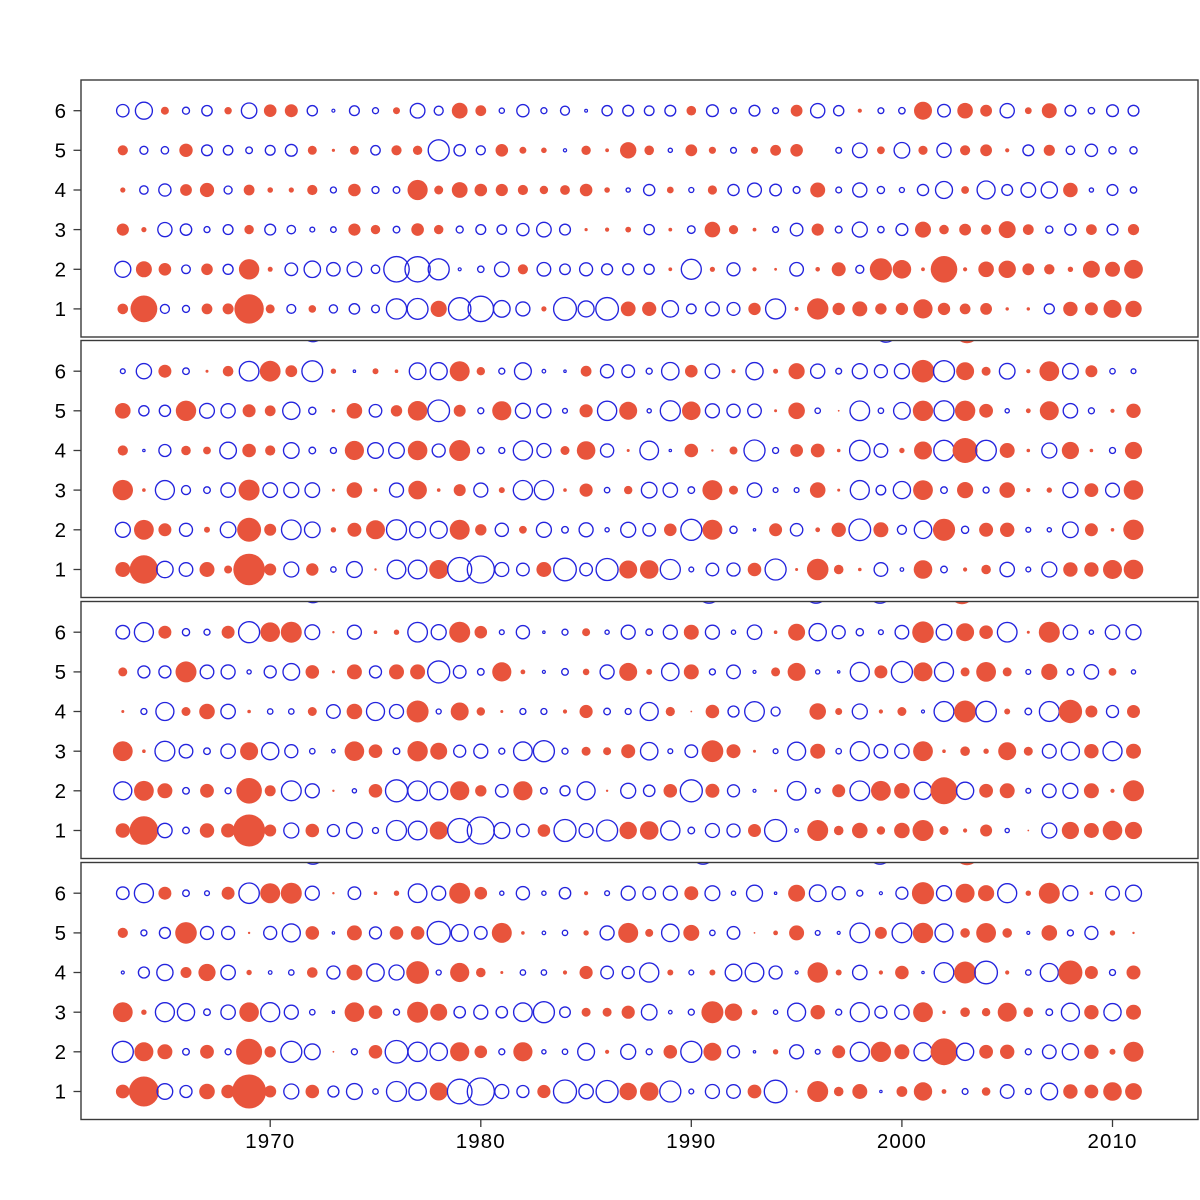 The image size is (1200, 1200). What do you see at coordinates (902, 1141) in the screenshot?
I see `svg-text: 2000` at bounding box center [902, 1141].